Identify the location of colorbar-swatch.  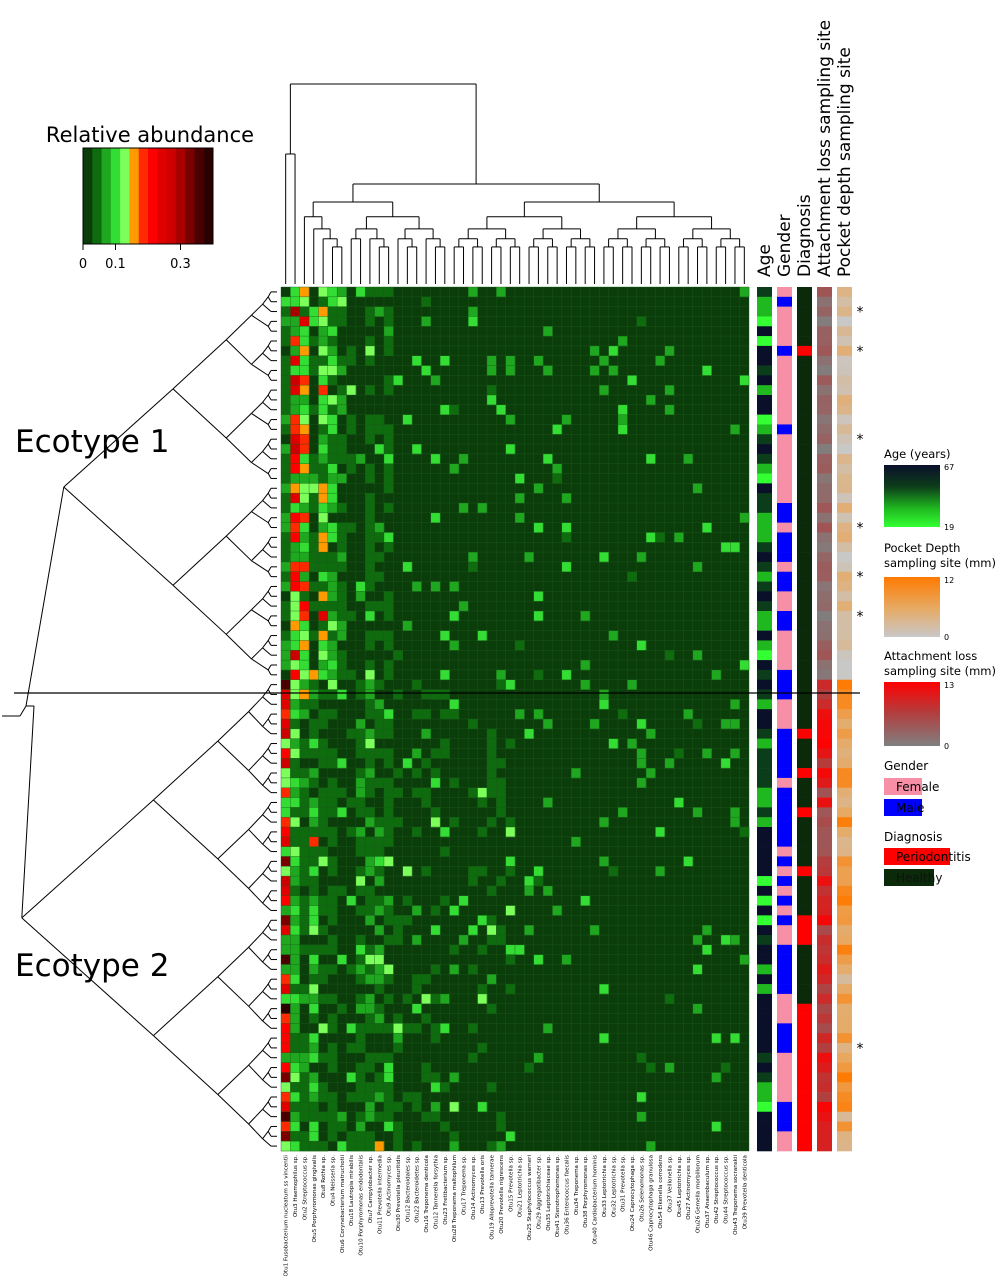
(97, 196).